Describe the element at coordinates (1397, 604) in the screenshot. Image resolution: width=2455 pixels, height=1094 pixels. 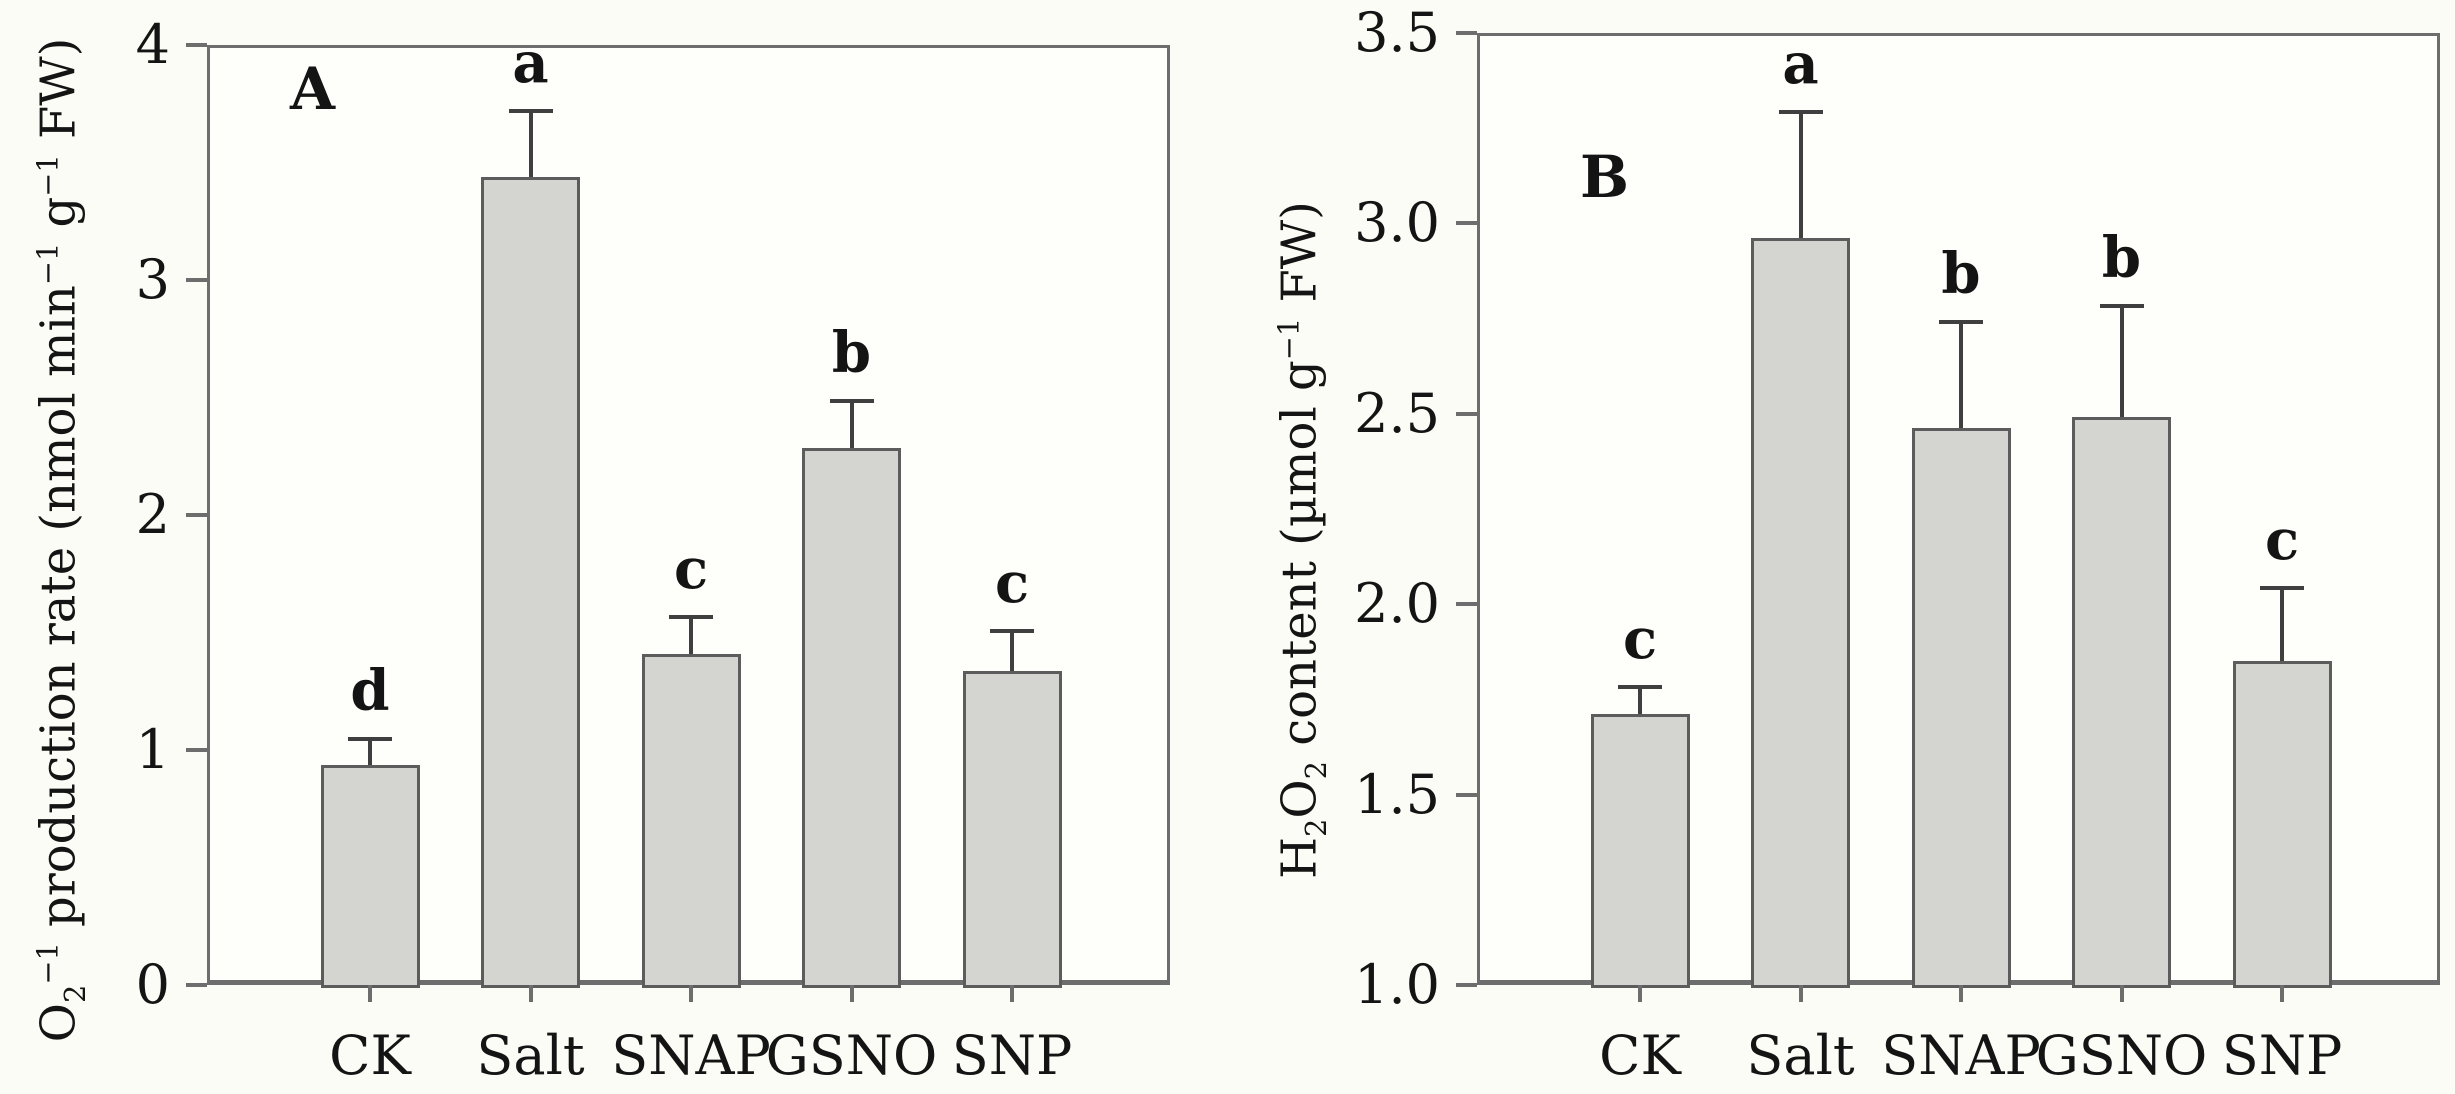
I see `y-tick-label: 2.0` at that location.